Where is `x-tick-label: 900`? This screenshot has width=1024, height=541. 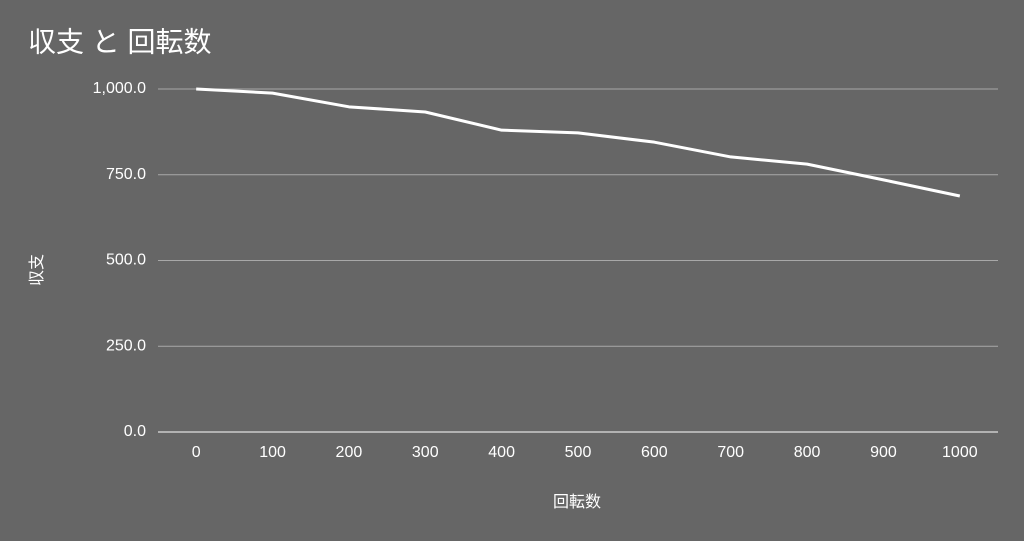
x-tick-label: 900 is located at coordinates (883, 452).